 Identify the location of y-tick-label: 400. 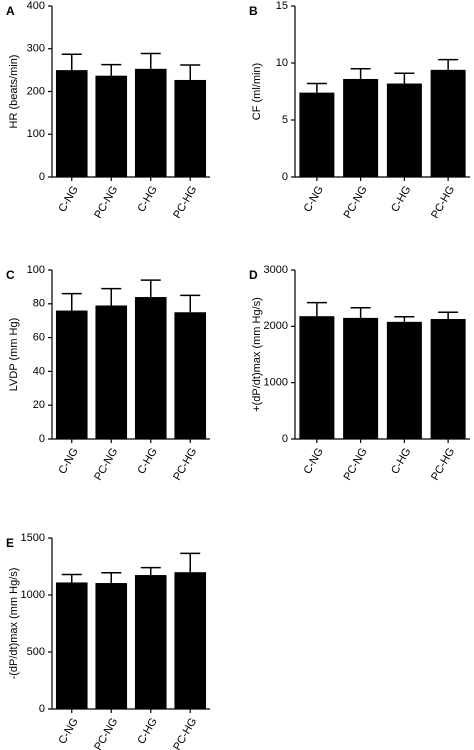
(36, 6).